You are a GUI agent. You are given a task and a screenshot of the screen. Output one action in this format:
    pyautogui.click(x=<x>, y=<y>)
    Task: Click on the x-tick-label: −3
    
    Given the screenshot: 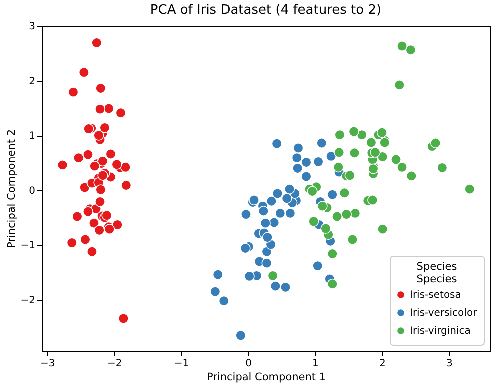 What is the action you would take?
    pyautogui.click(x=48, y=364)
    